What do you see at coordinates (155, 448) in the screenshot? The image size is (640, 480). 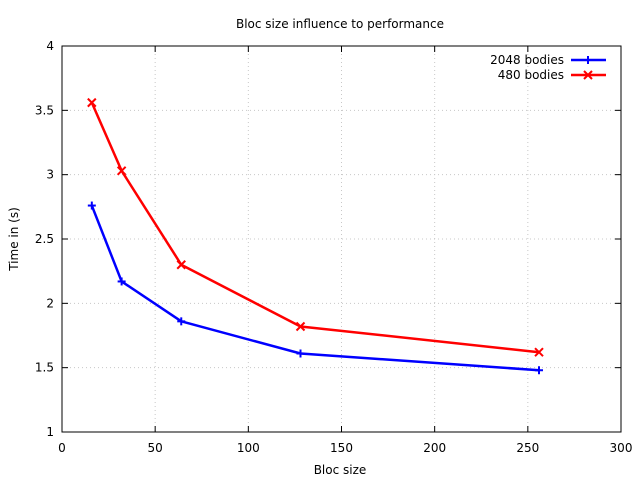 I see `x-tick-label: 50` at bounding box center [155, 448].